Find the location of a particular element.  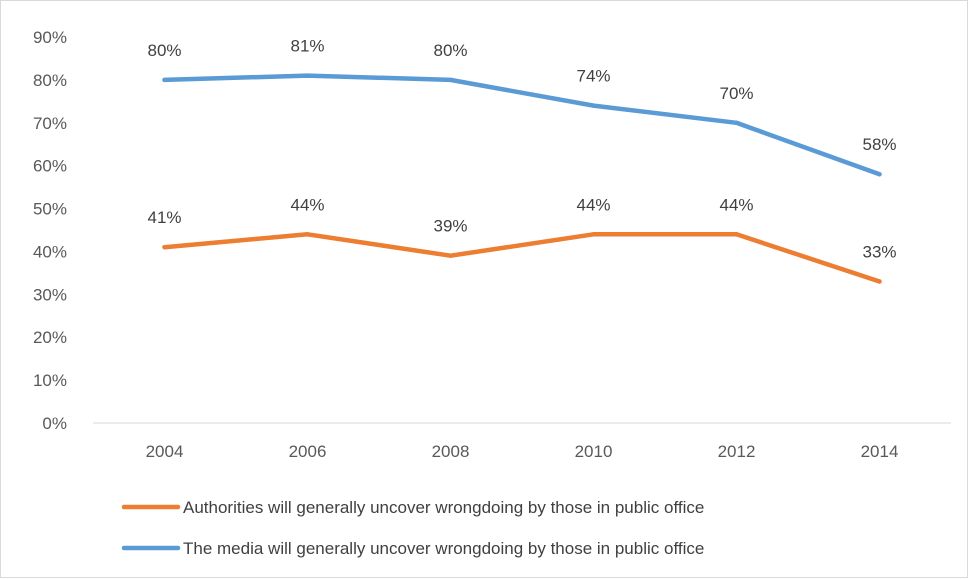

x-tick-label: 2012 is located at coordinates (737, 451).